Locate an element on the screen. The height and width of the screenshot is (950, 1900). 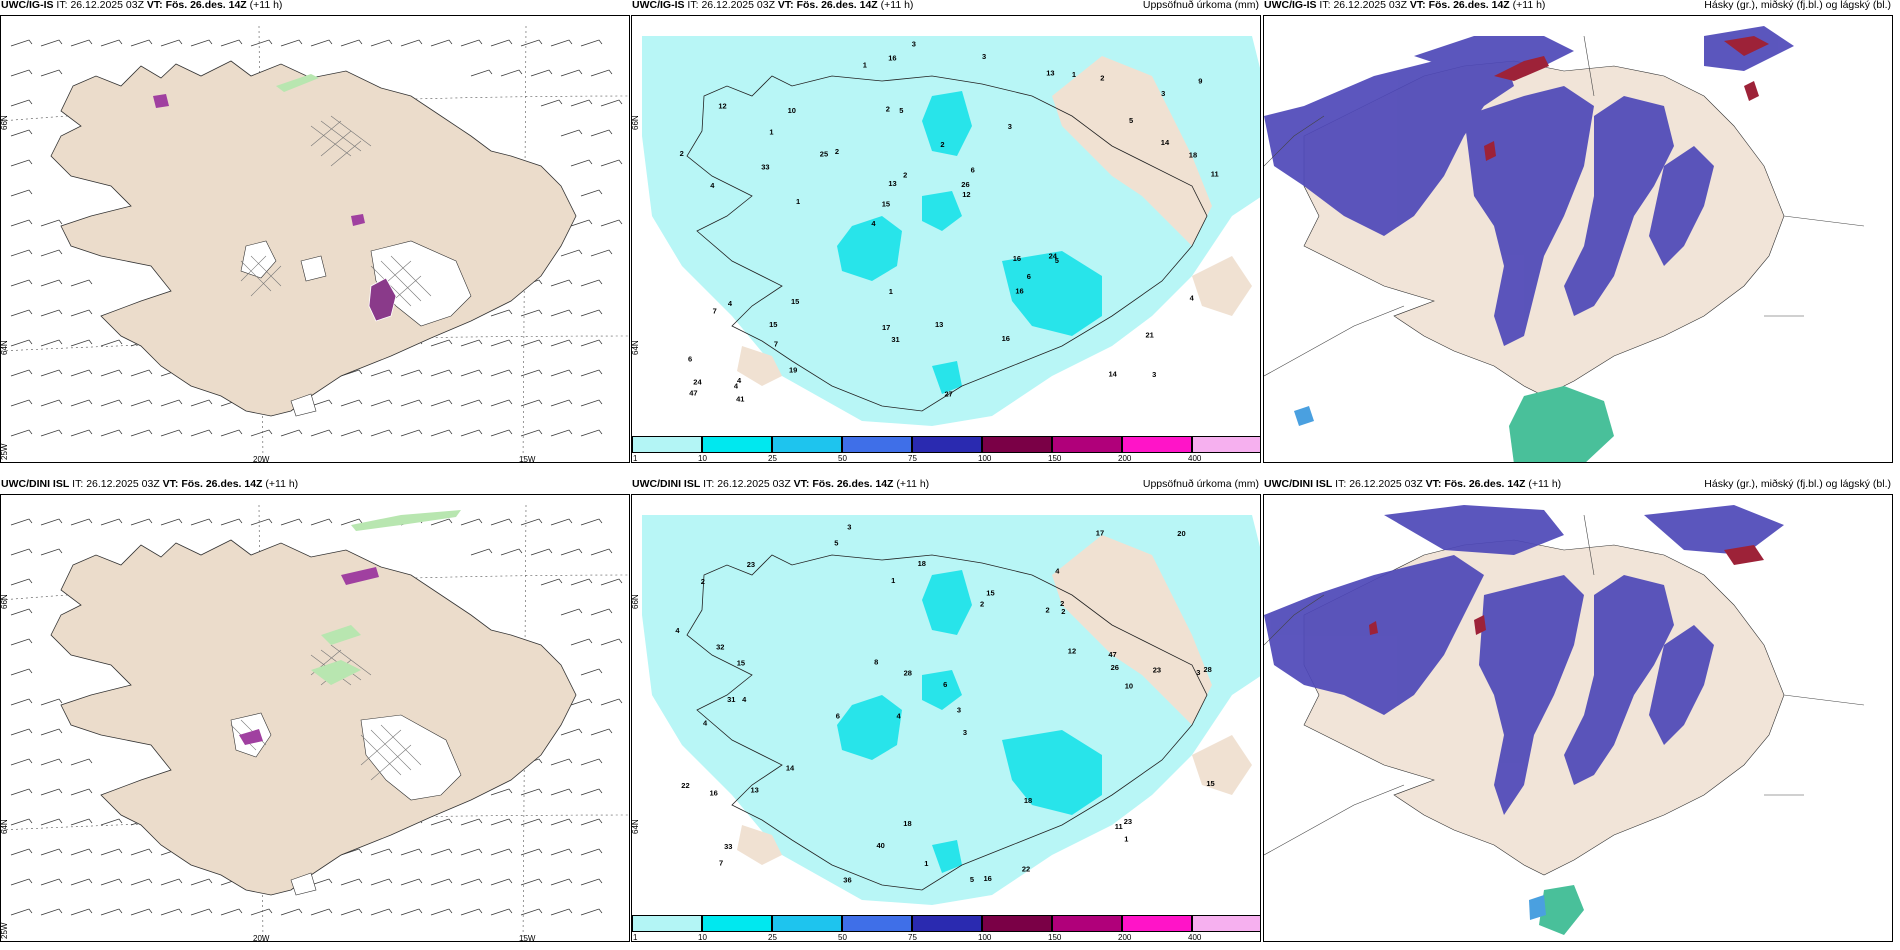
colorbar-label: 400 is located at coordinates (1195, 937).